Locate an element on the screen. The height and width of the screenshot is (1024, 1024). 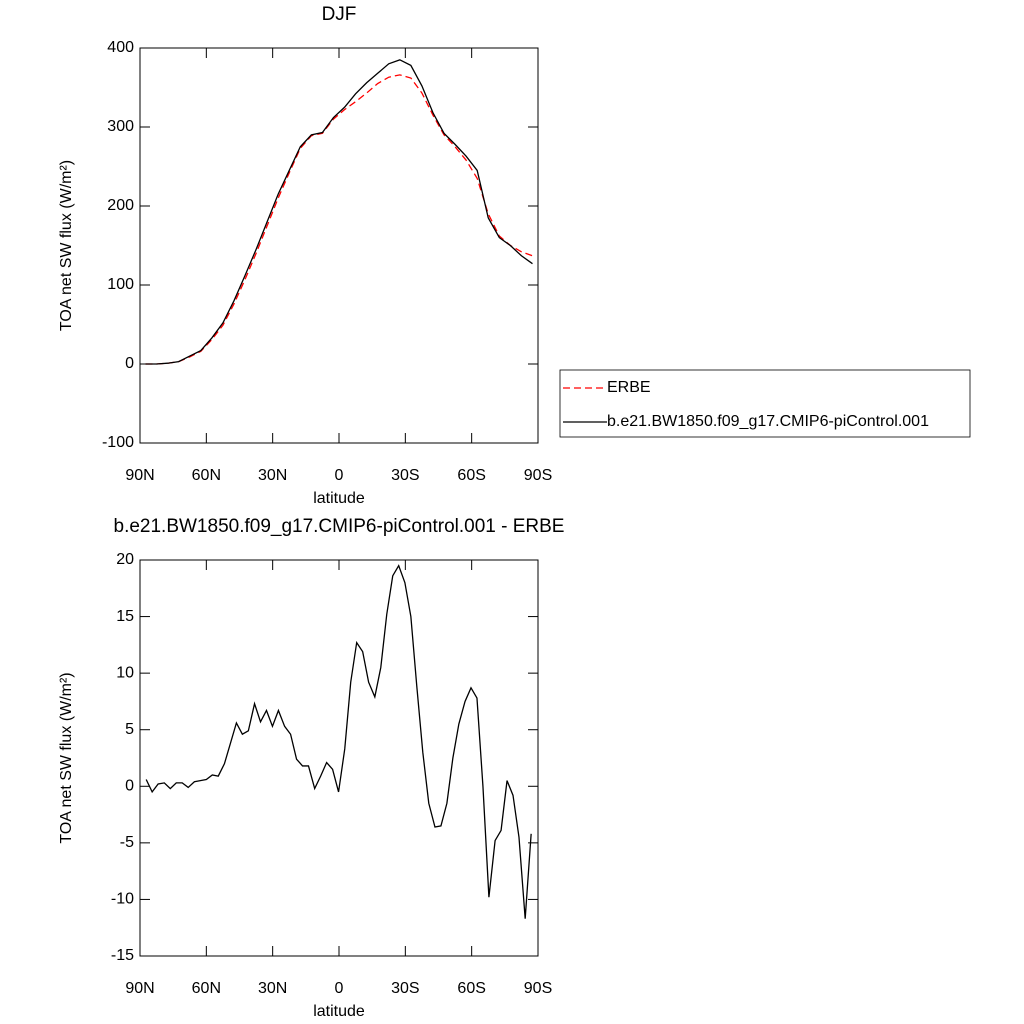
y-tick-label: 15 is located at coordinates (125, 616).